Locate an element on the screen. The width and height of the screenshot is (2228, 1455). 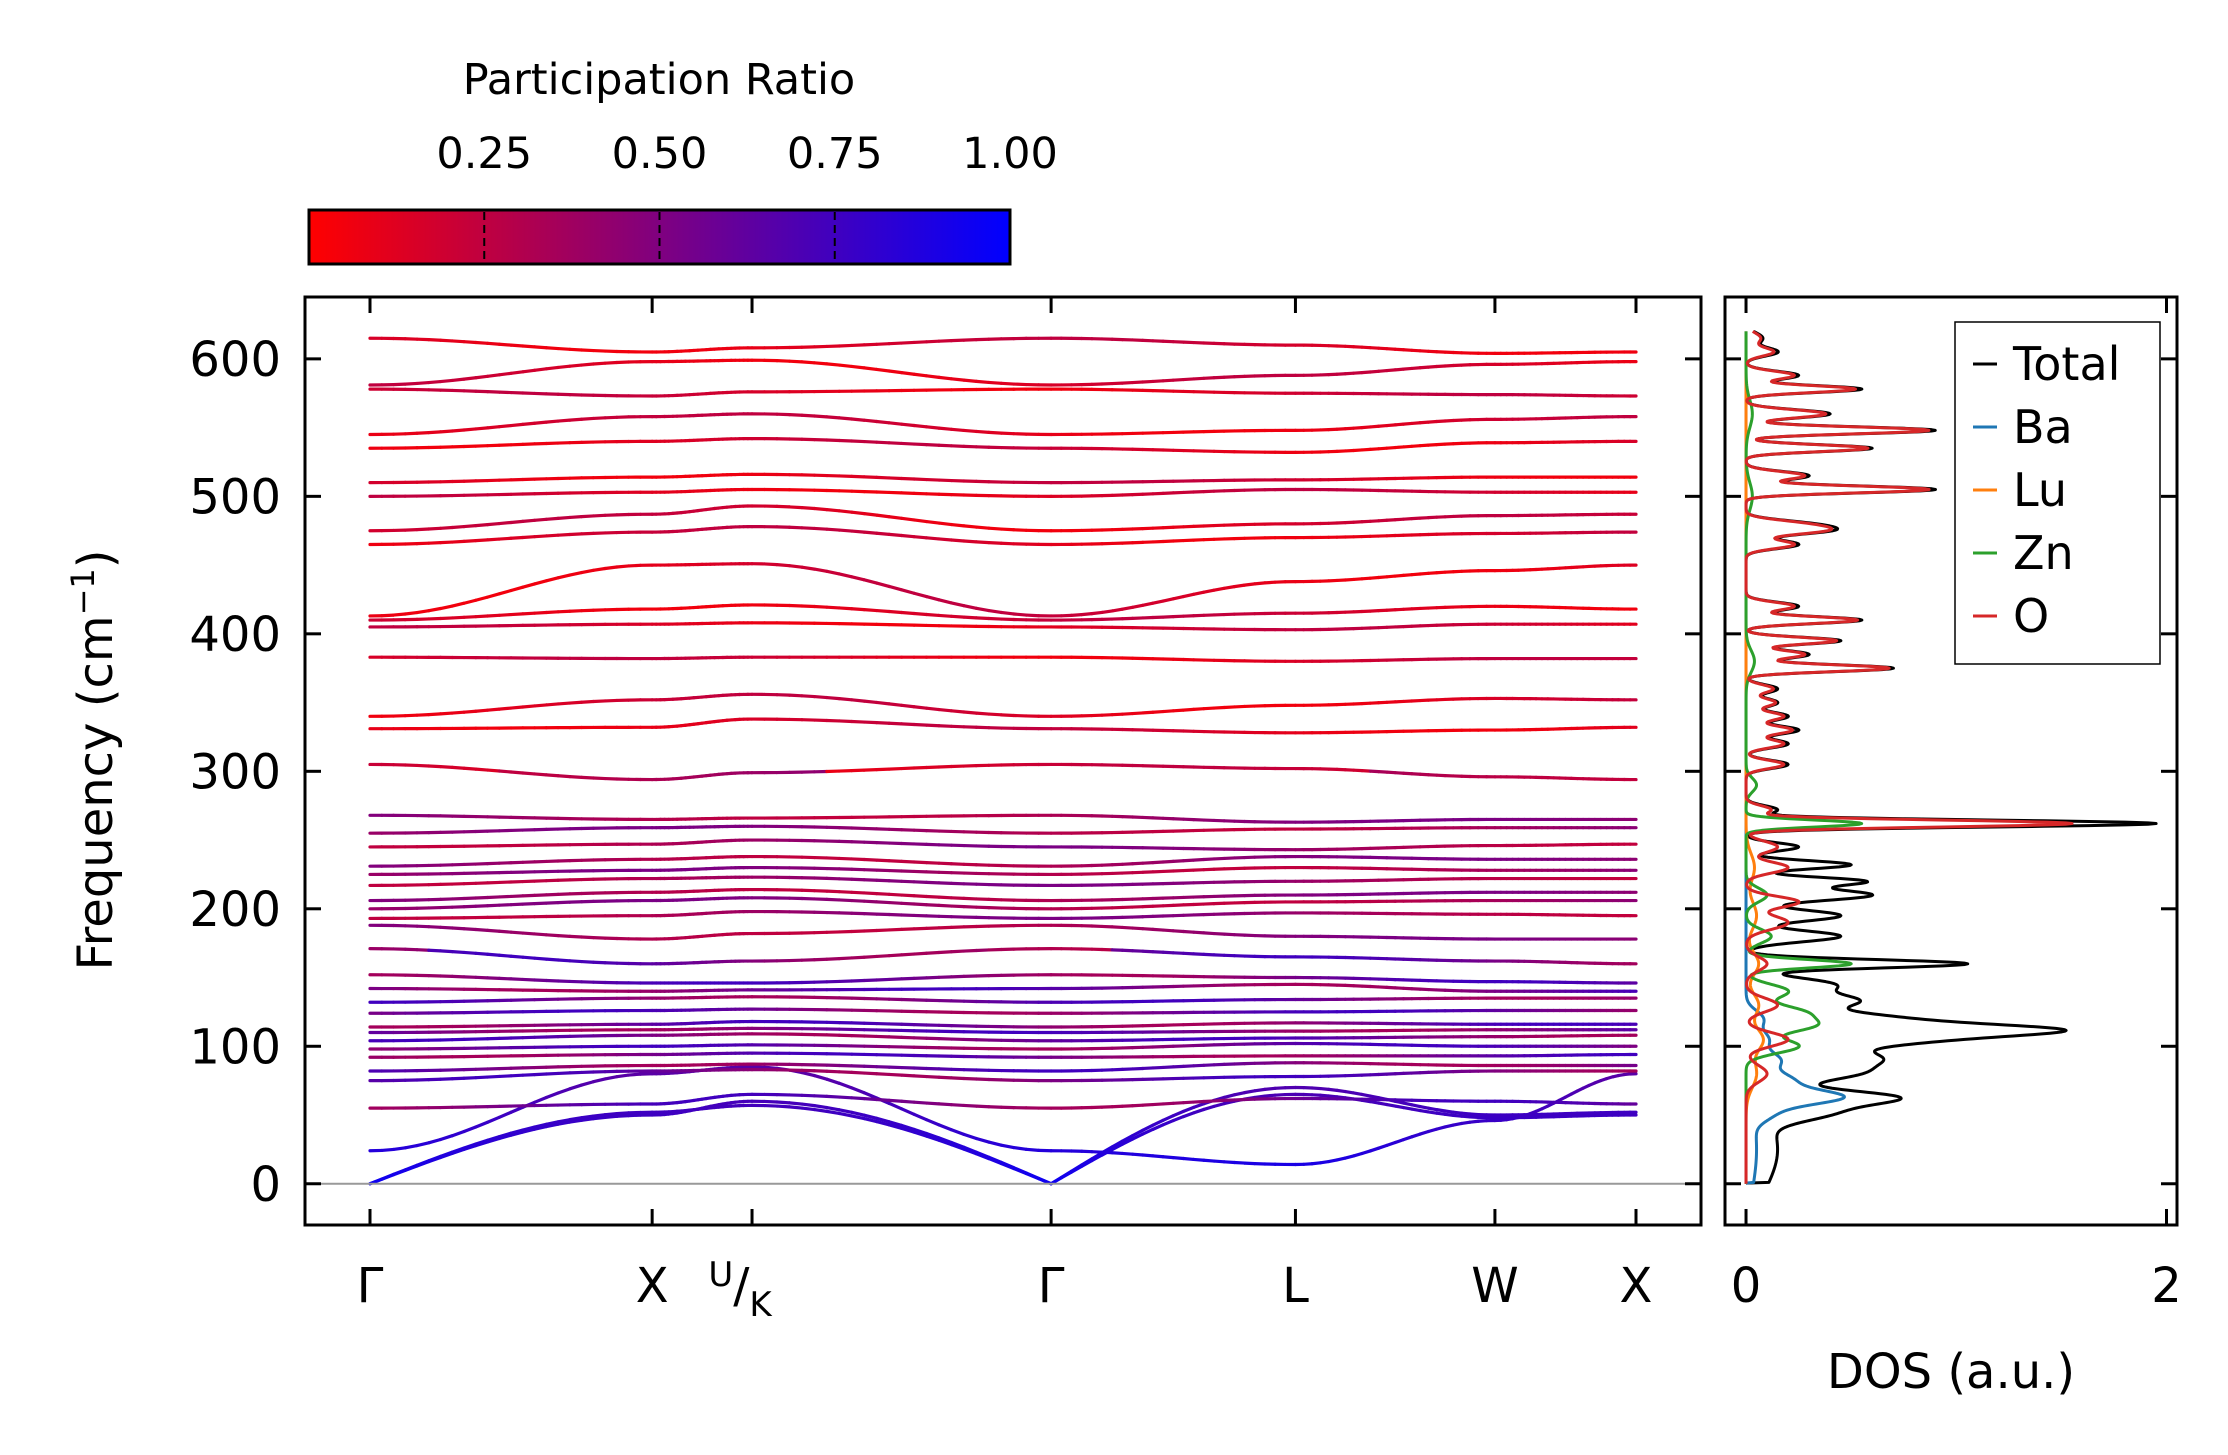
colorbar-tick-label: 1.00 is located at coordinates (1010, 154).